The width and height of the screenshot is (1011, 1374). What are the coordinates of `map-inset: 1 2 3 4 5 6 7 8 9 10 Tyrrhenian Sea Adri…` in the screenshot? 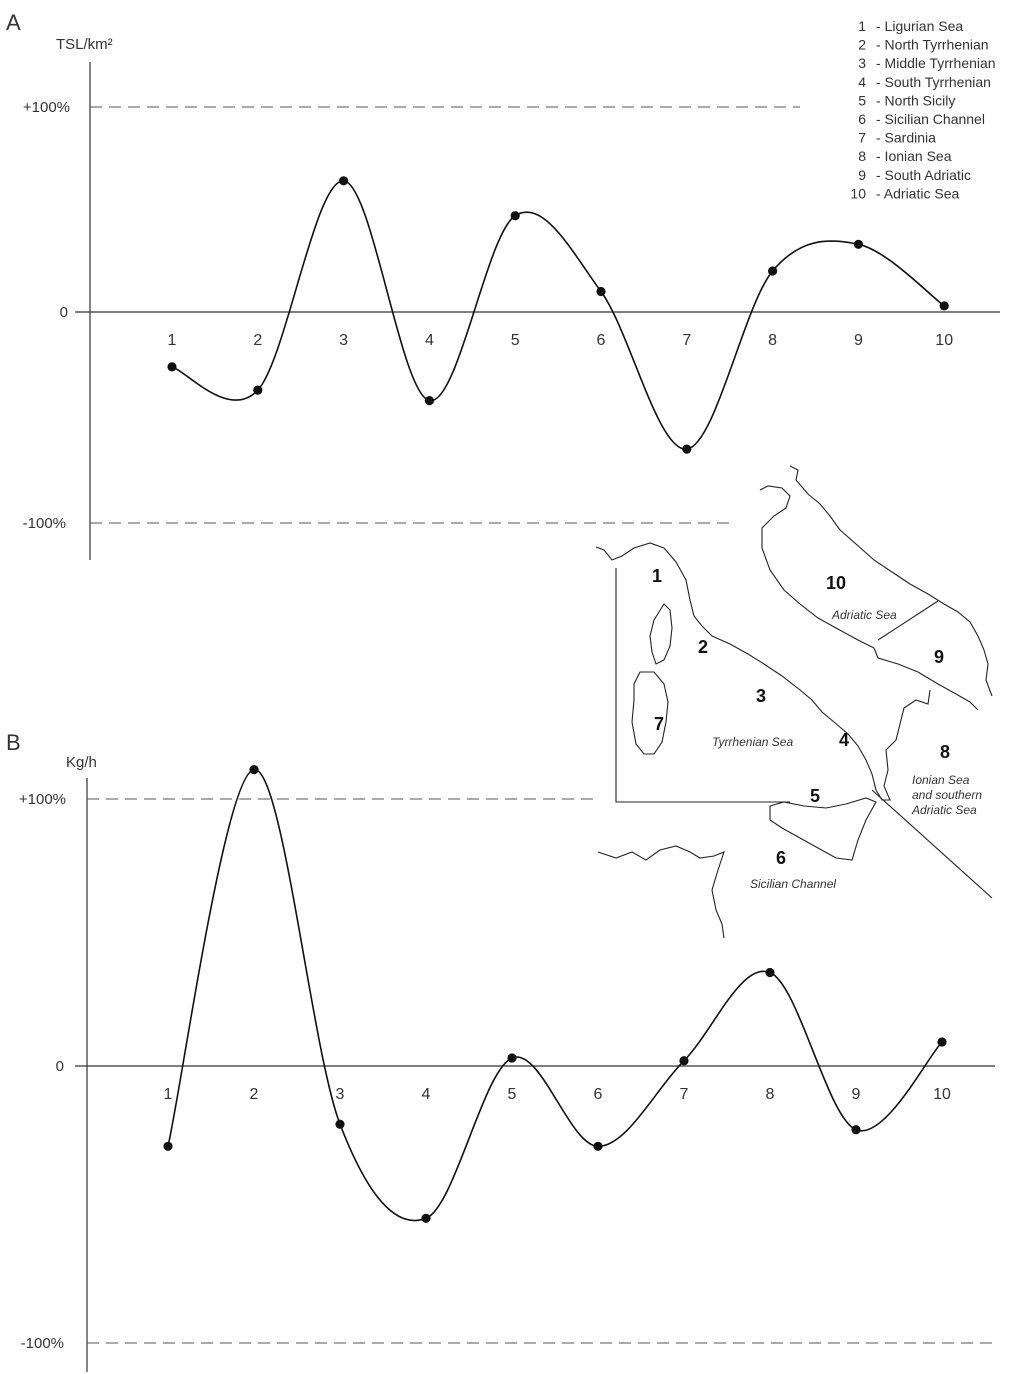 It's located at (794, 702).